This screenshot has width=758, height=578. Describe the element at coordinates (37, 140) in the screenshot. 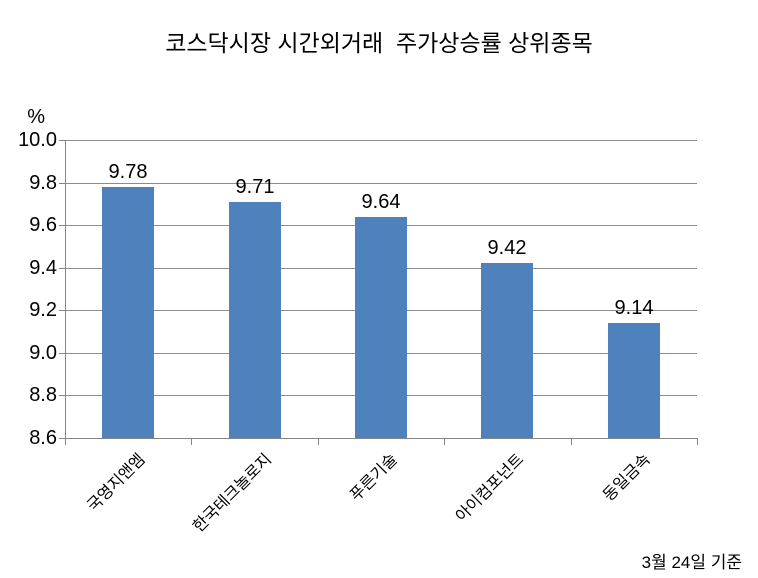

I see `y-axis-label: 10.0` at that location.